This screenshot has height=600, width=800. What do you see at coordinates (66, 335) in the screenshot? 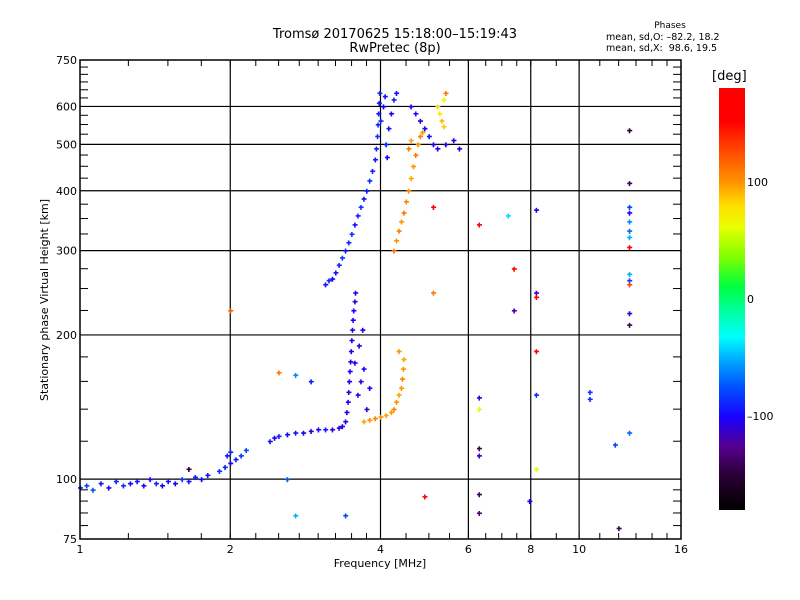
I see `y-tick-label: 200` at bounding box center [66, 335].